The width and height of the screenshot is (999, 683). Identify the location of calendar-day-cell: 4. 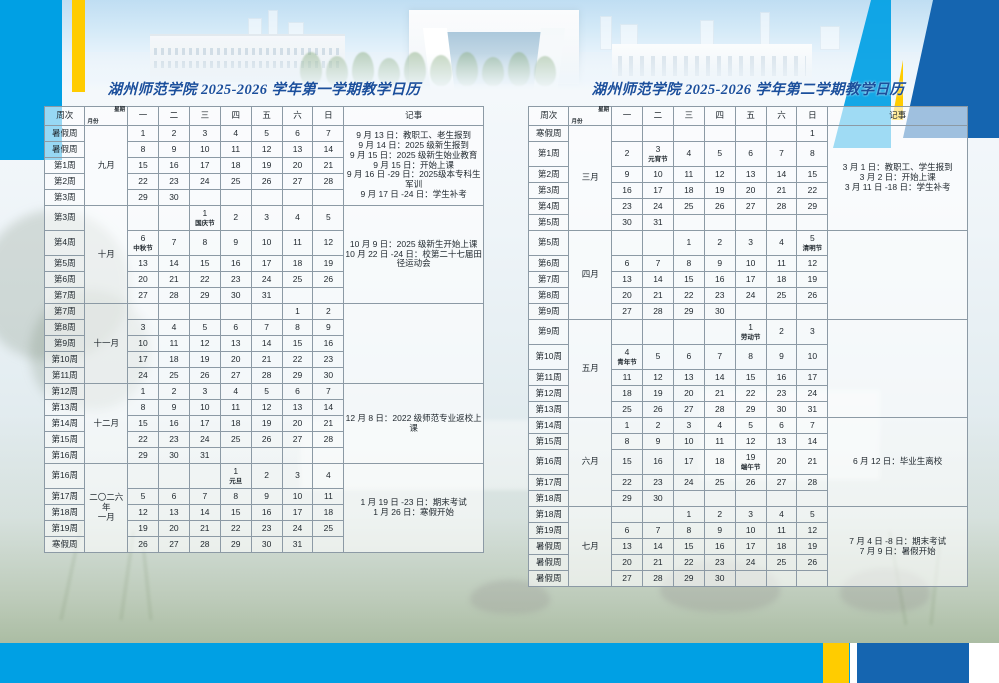
(781, 243).